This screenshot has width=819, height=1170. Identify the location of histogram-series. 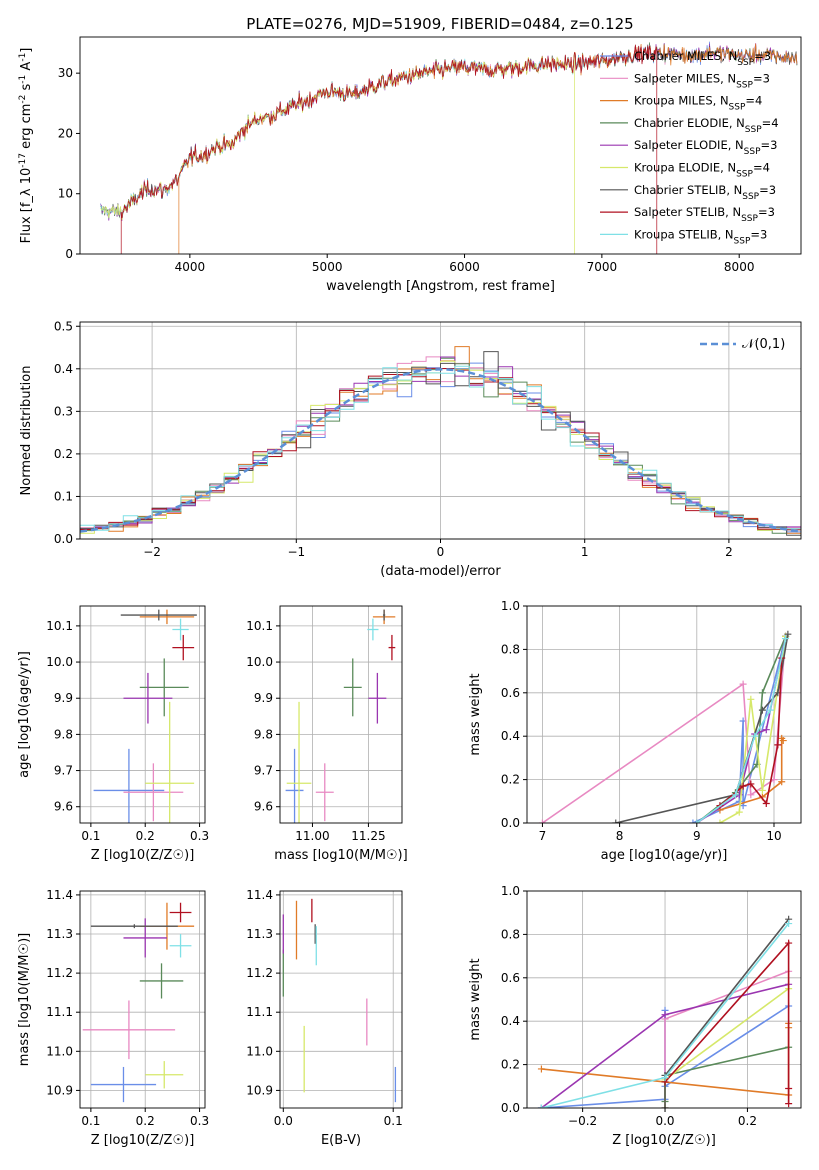
(440, 450).